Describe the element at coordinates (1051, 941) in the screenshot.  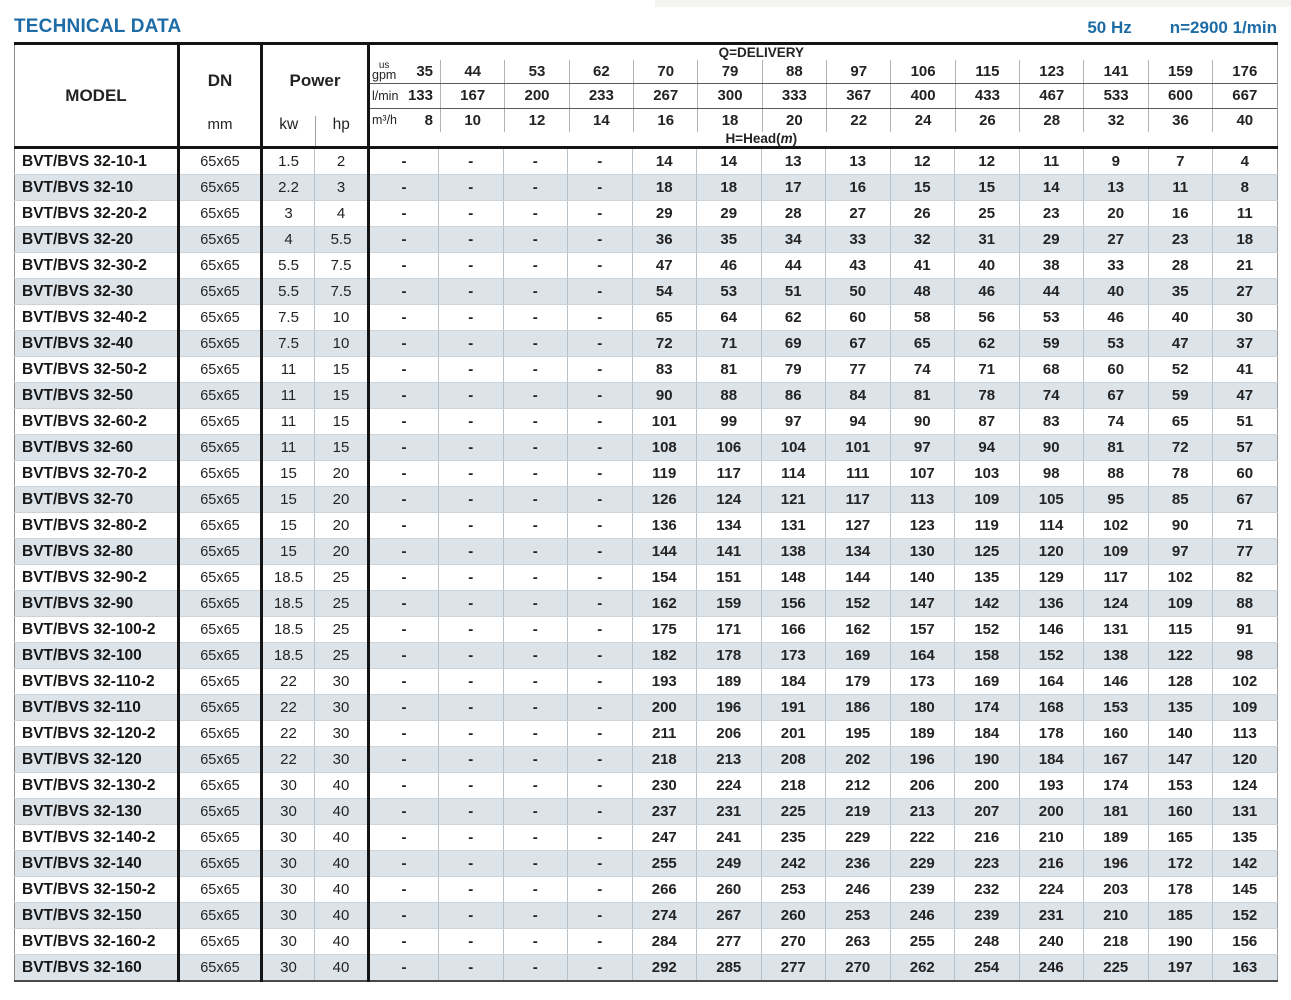
I see `head-value-cell: 240` at that location.